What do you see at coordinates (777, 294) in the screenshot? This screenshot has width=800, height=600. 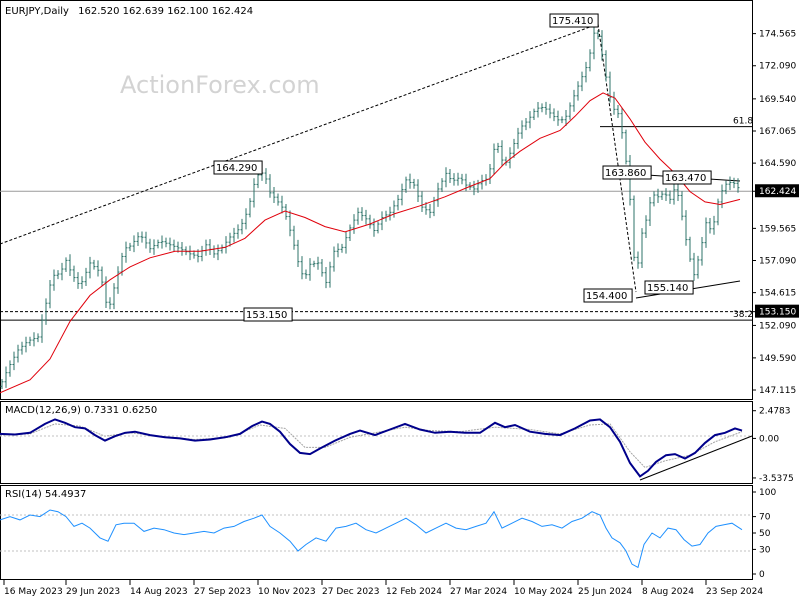 I see `price-tick-label: 154.615` at bounding box center [777, 294].